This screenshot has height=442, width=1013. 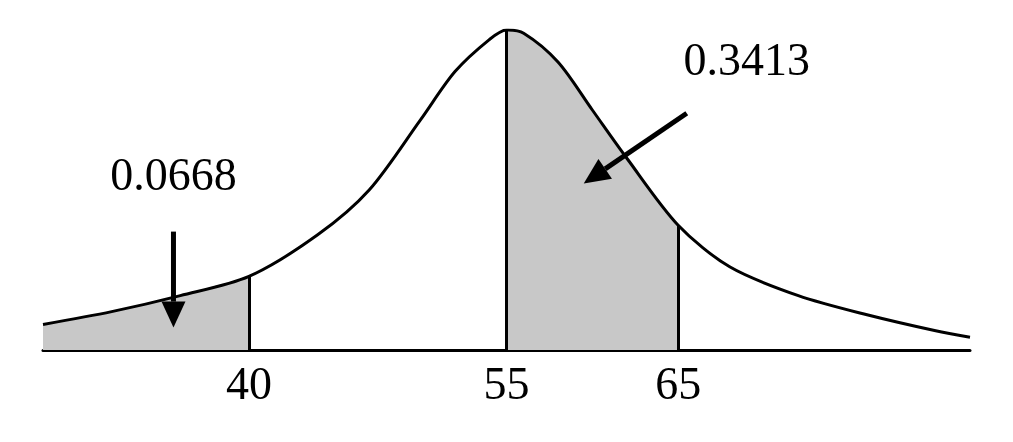 I want to click on x-tick-label: 40, so click(x=249, y=383).